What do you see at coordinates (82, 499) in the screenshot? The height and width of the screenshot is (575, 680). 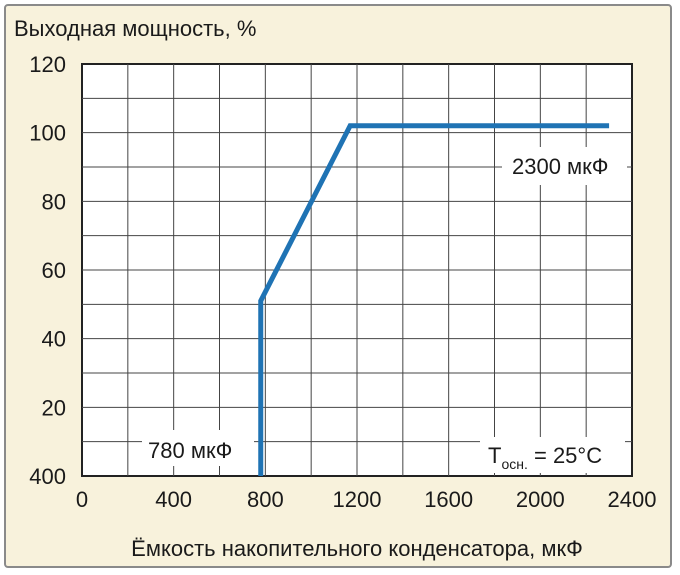 I see `x-tick-label: 0` at bounding box center [82, 499].